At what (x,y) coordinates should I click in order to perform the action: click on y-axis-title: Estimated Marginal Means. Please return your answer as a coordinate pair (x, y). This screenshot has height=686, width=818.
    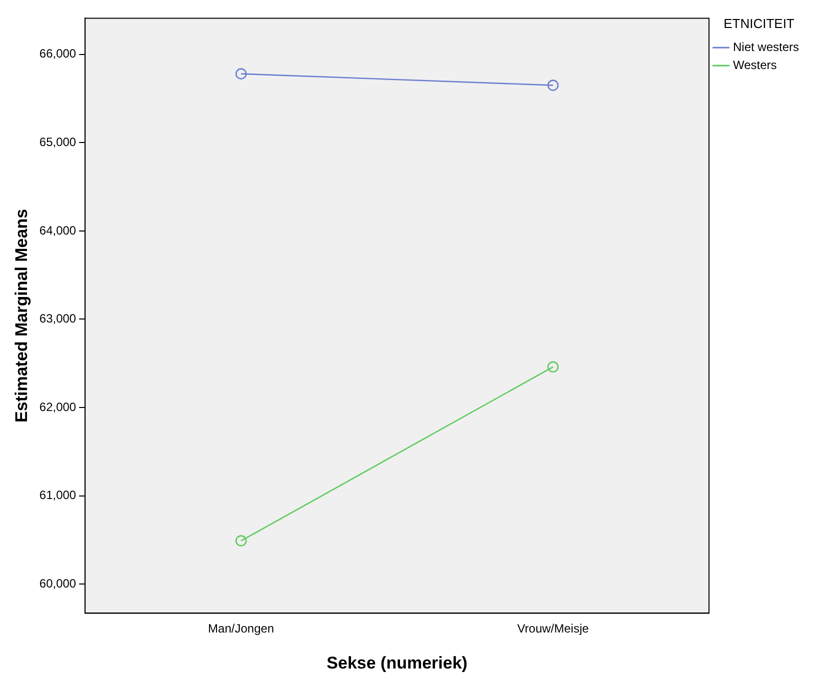
    Looking at the image, I should click on (21, 315).